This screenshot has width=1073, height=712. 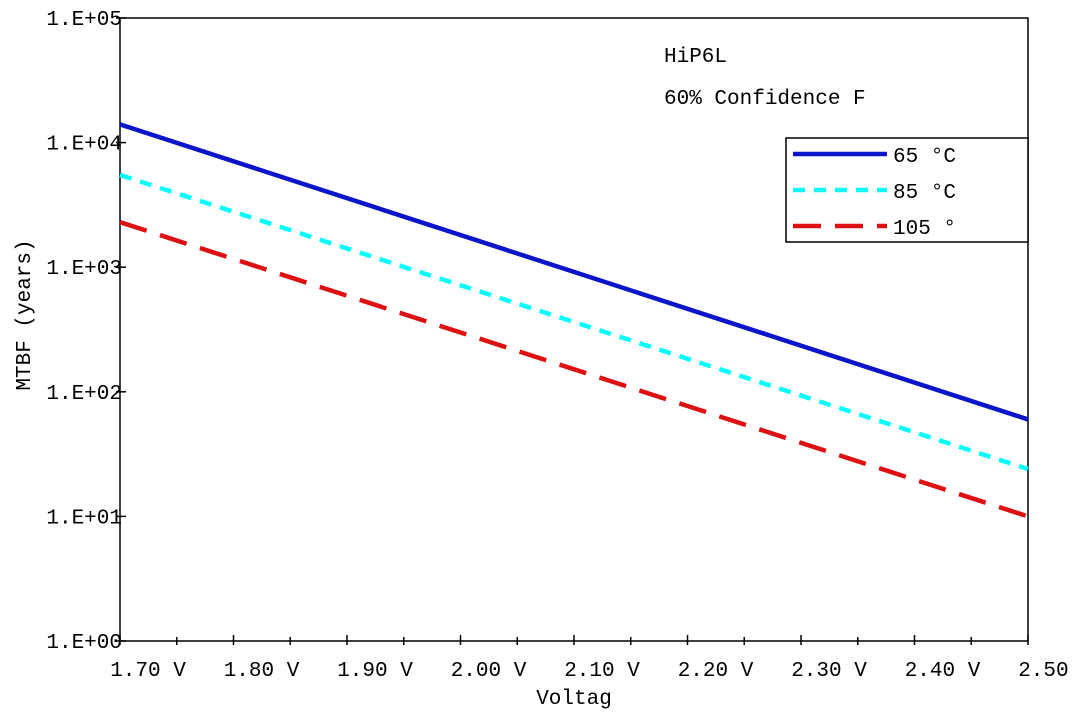 I want to click on x-axis-label: Voltag, so click(x=574, y=699).